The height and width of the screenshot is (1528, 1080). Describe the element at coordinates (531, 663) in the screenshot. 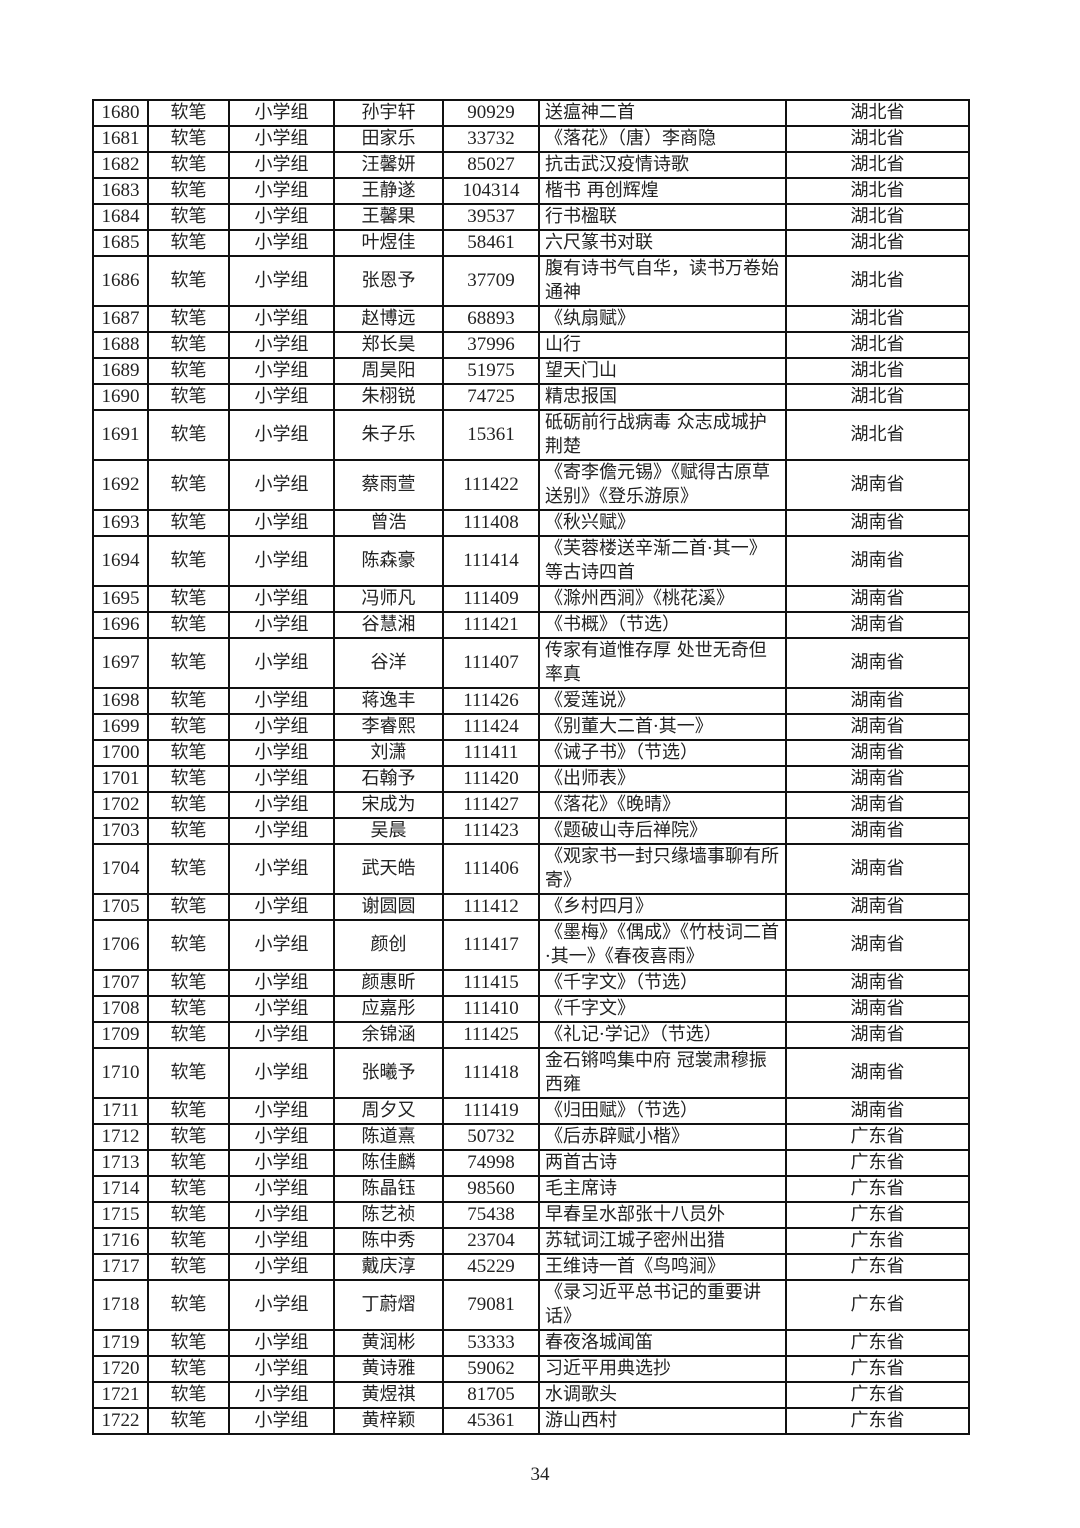

I see `table-row: 1697 软笔 小学组 谷洋 111407 传家有道惟存厚 处世无奇但率真 湖南省` at that location.